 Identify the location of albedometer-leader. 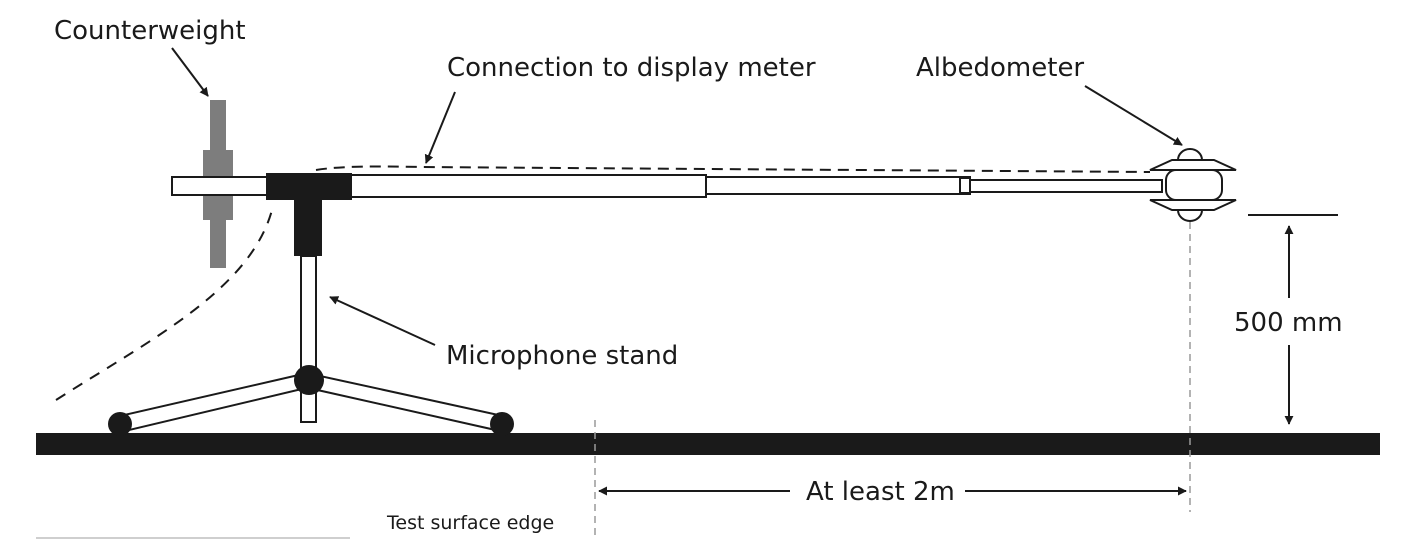
(1133, 115).